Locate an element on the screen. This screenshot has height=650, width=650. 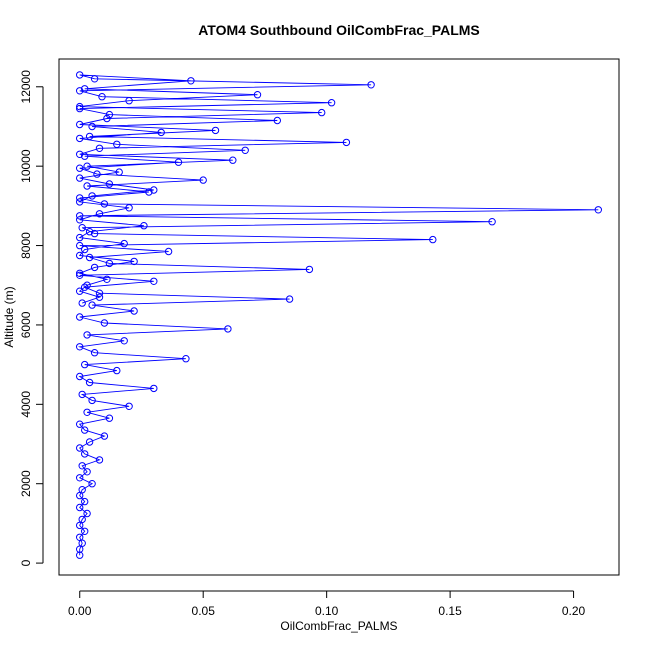
y-tick-label: 4000 is located at coordinates (26, 404).